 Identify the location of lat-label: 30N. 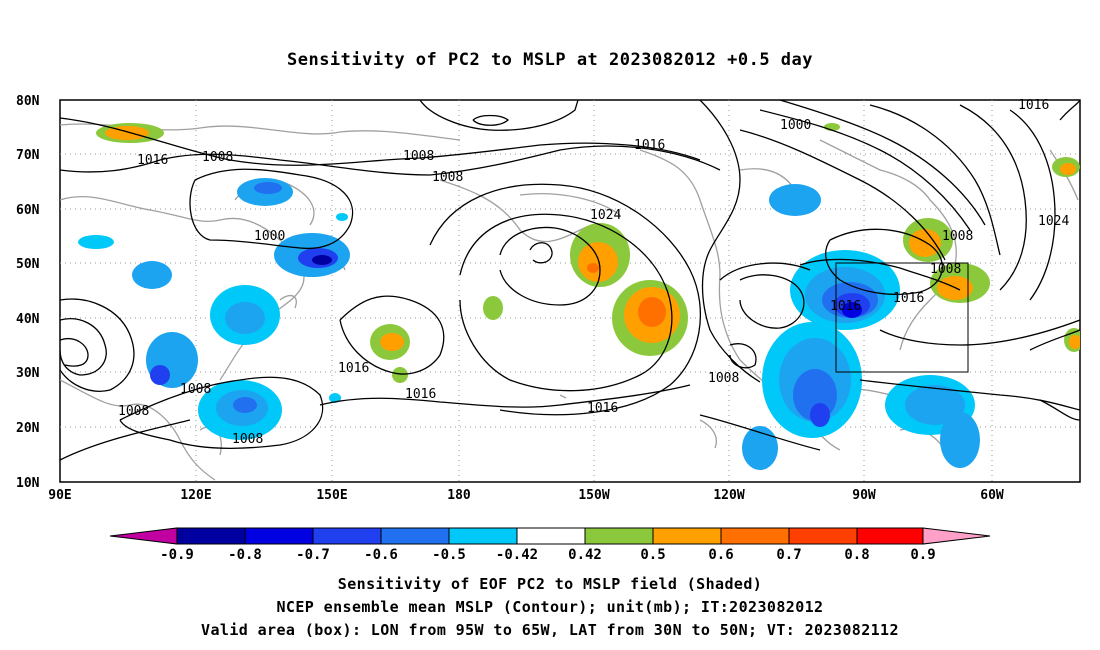
(28, 373).